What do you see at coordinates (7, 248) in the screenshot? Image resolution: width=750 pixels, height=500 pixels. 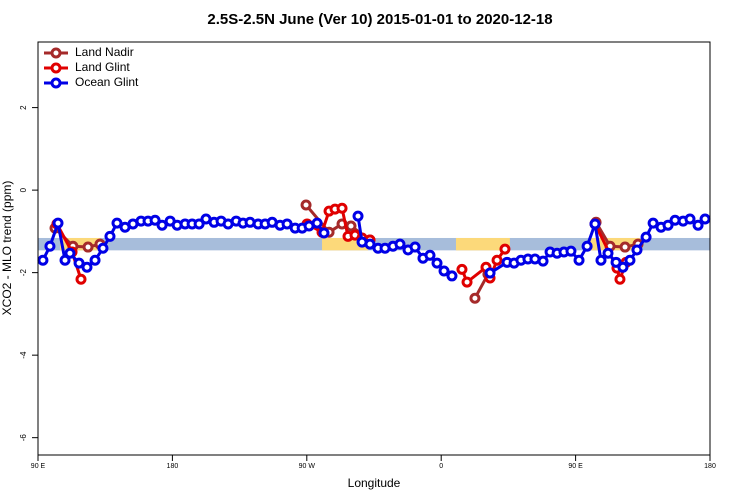 I see `y-axis-label: XCO2 - MLO trend (ppm)` at bounding box center [7, 248].